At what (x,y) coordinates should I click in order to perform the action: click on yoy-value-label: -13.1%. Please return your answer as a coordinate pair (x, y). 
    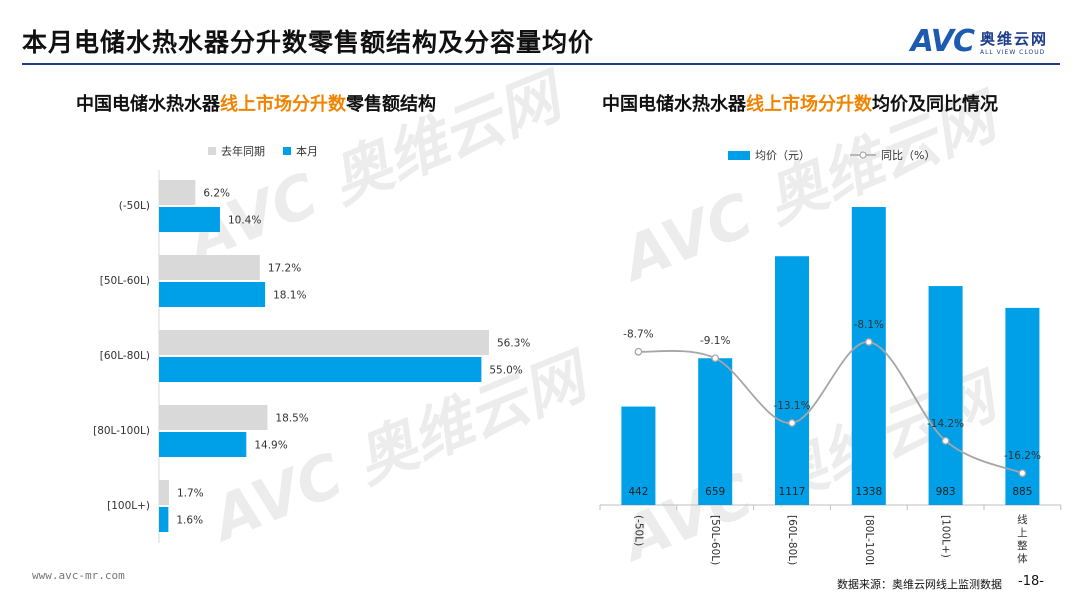
    Looking at the image, I should click on (791, 406).